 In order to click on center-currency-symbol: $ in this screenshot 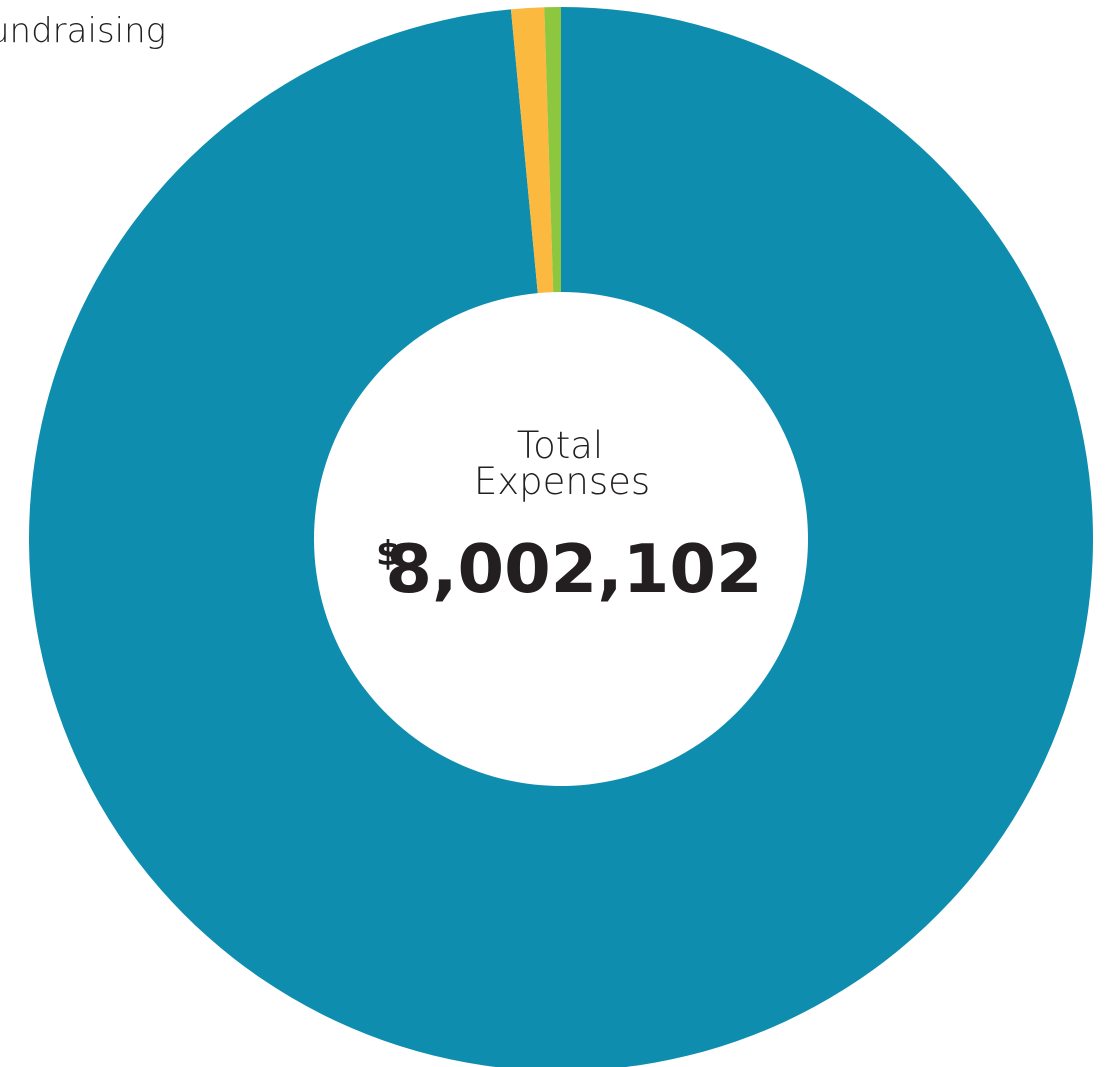, I will do `click(388, 554)`.